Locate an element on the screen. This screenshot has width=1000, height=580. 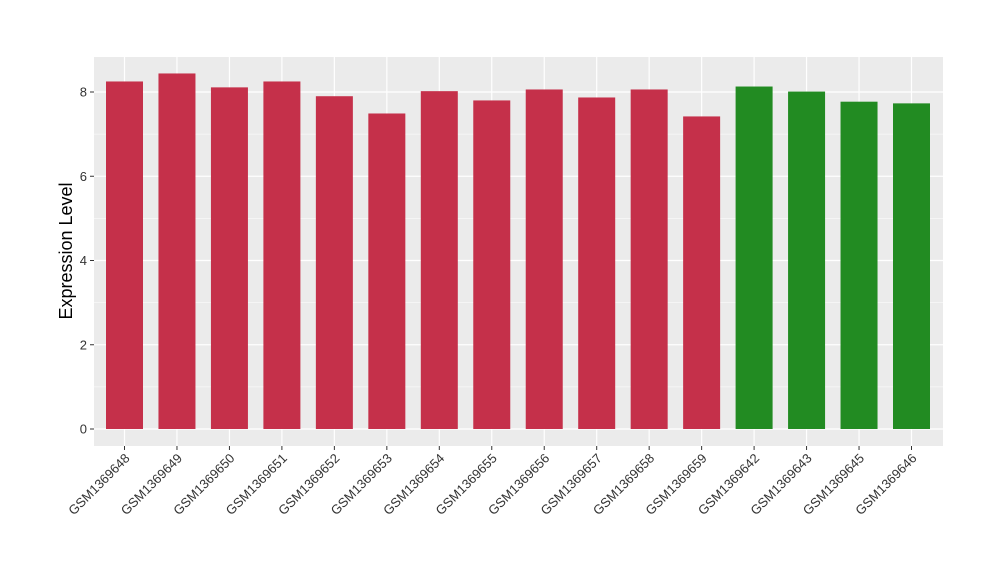
bar-GSM1369652 is located at coordinates (334, 263).